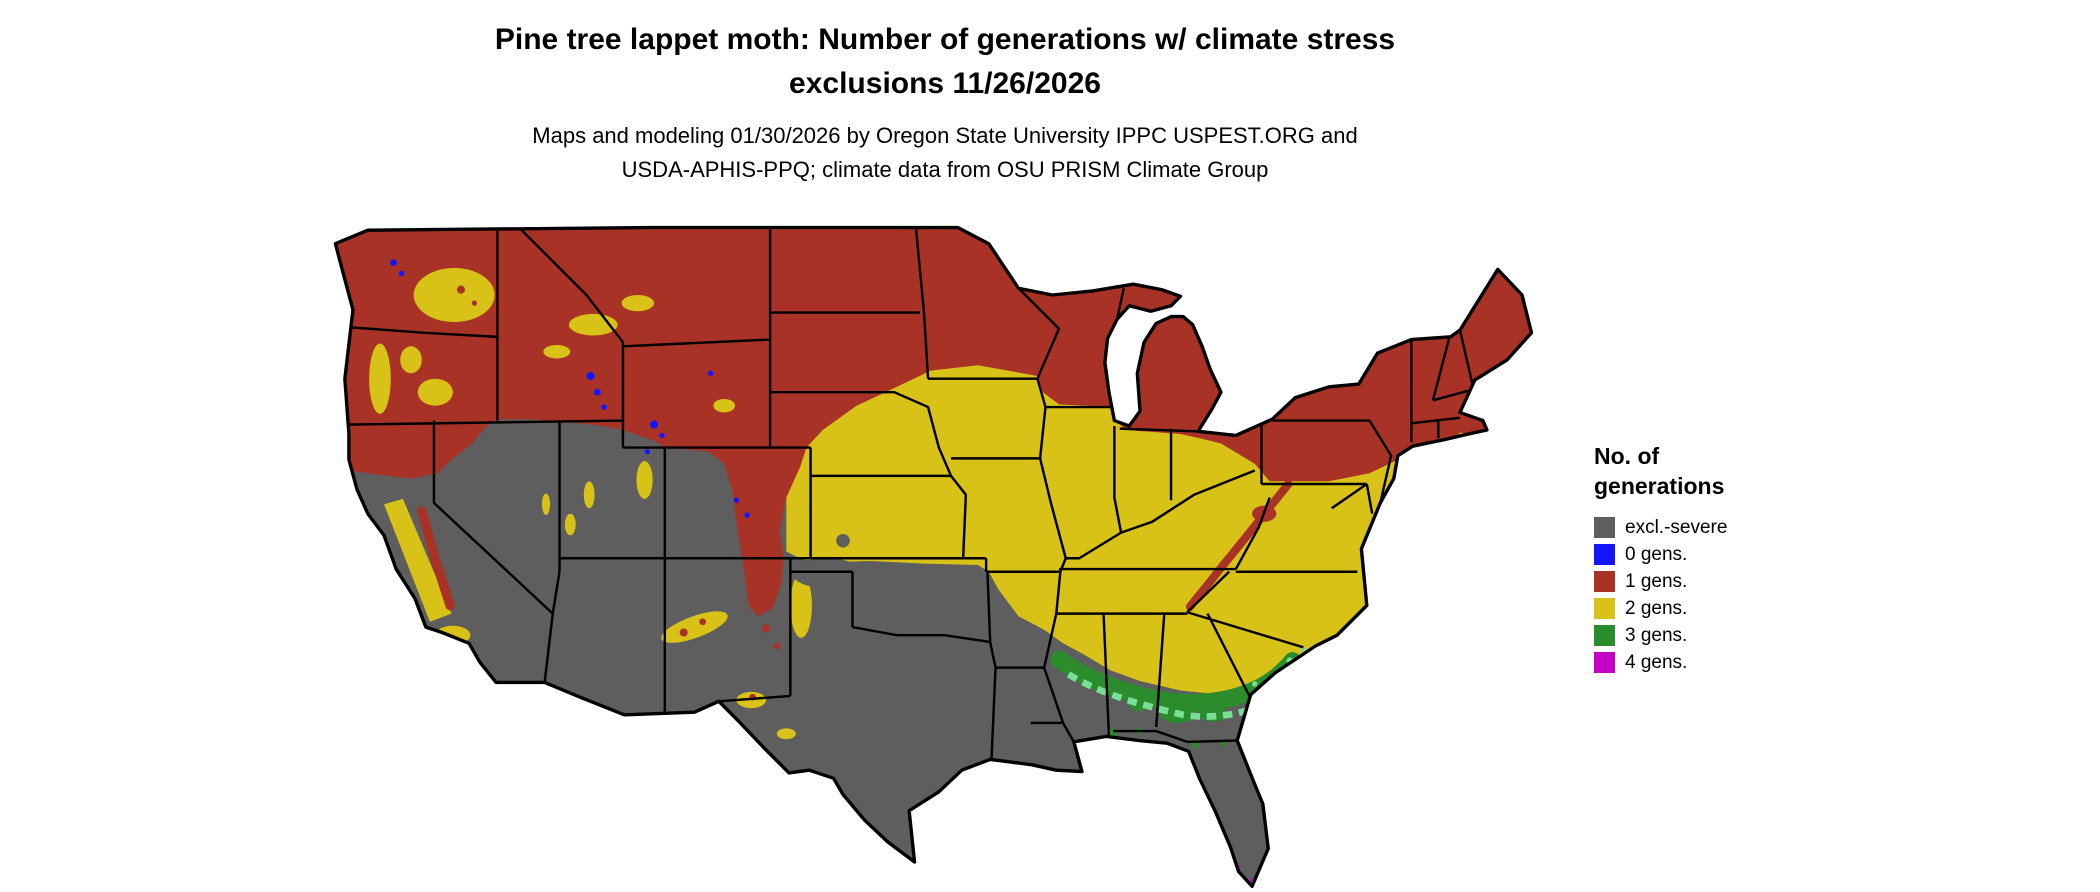  I want to click on legend-item: excl.-severe, so click(1704, 527).